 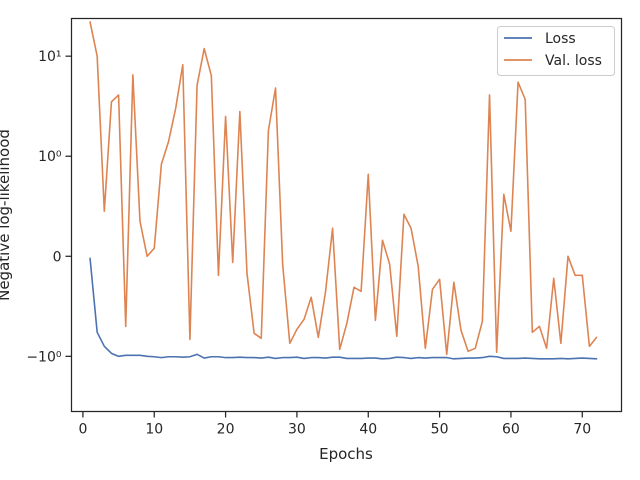 I want to click on x-tick-label: 20, so click(x=226, y=430).